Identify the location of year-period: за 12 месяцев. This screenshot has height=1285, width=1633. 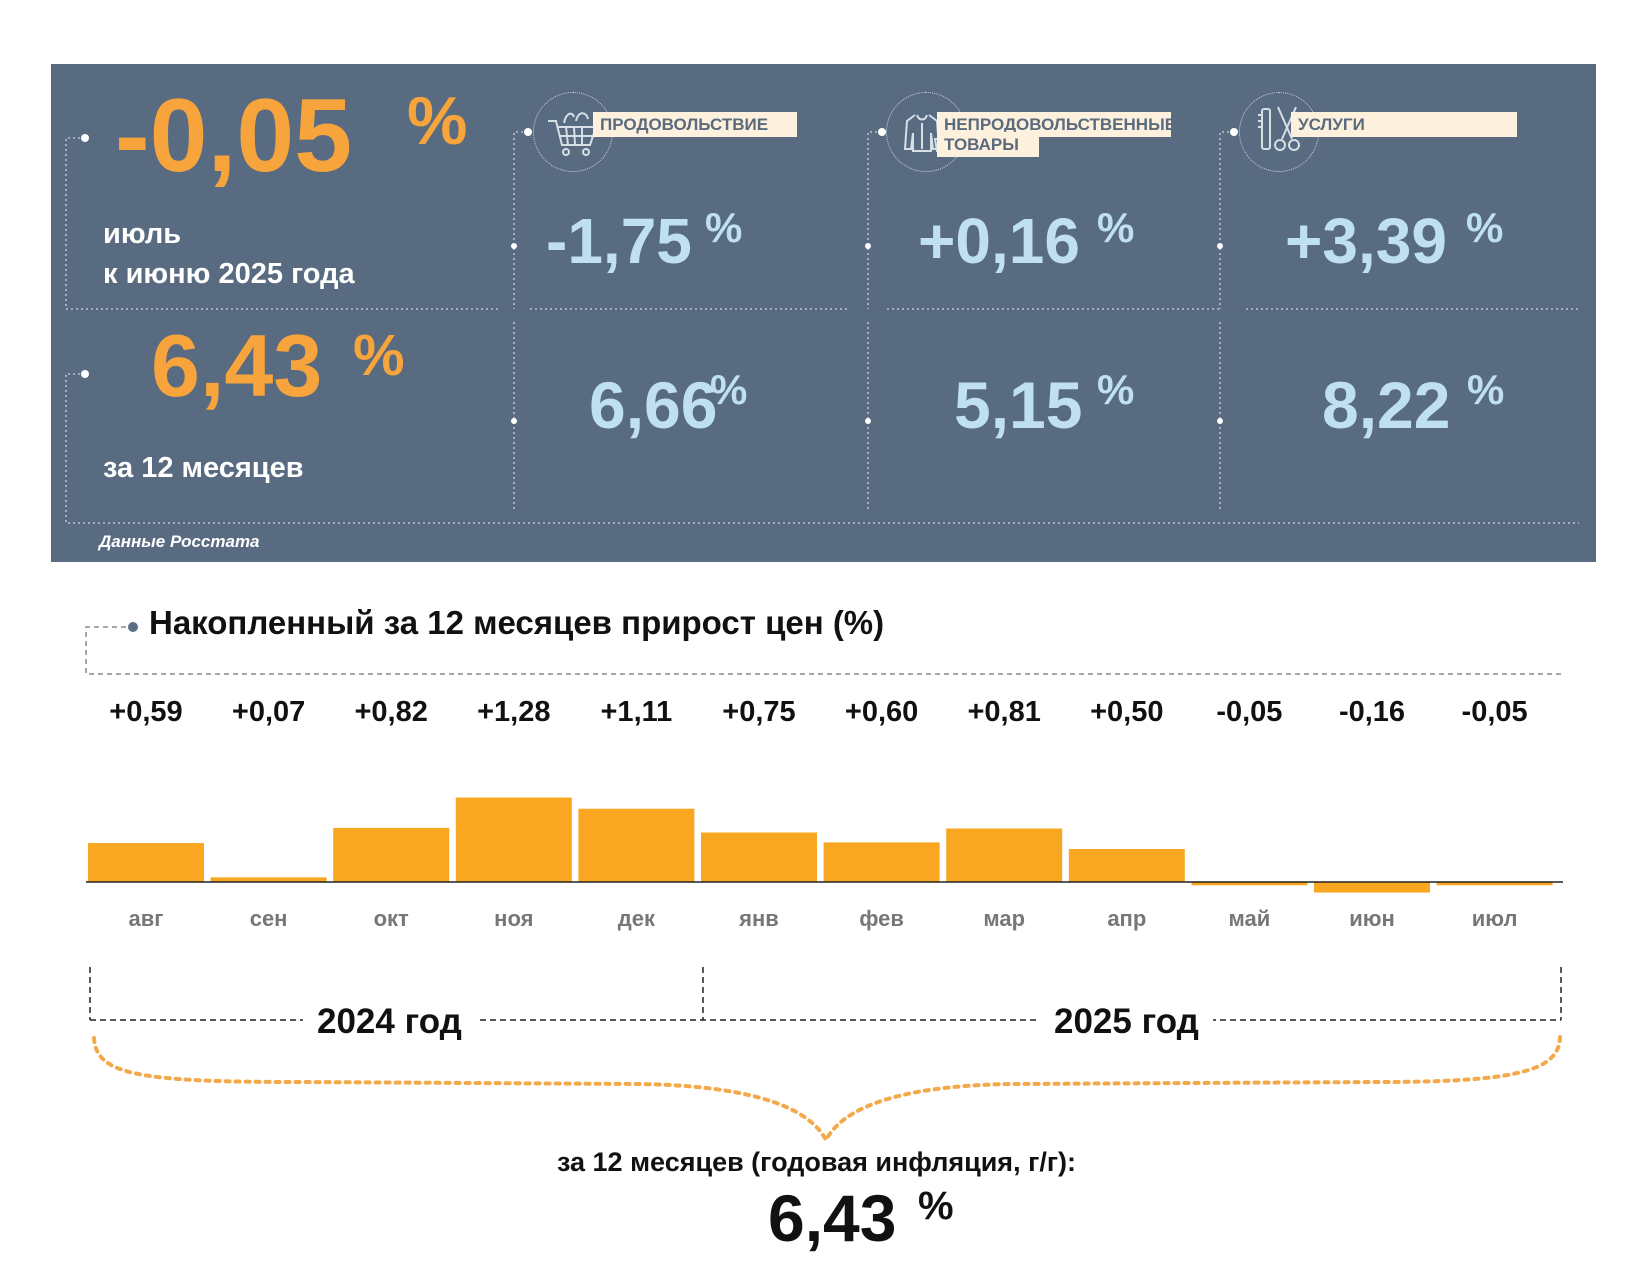
(203, 468).